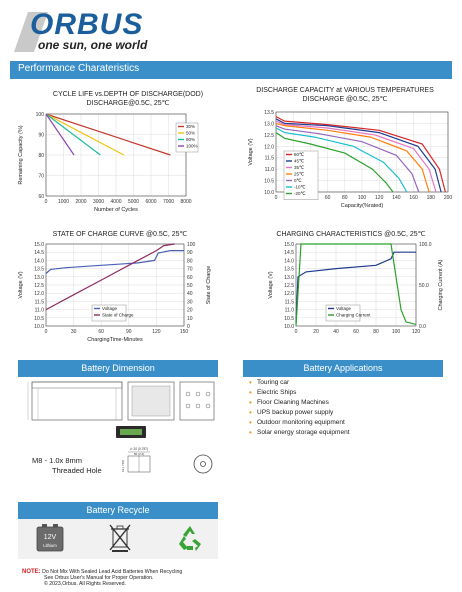 The image size is (462, 592). I want to click on y2-tick-label: 100.0, so click(425, 245).